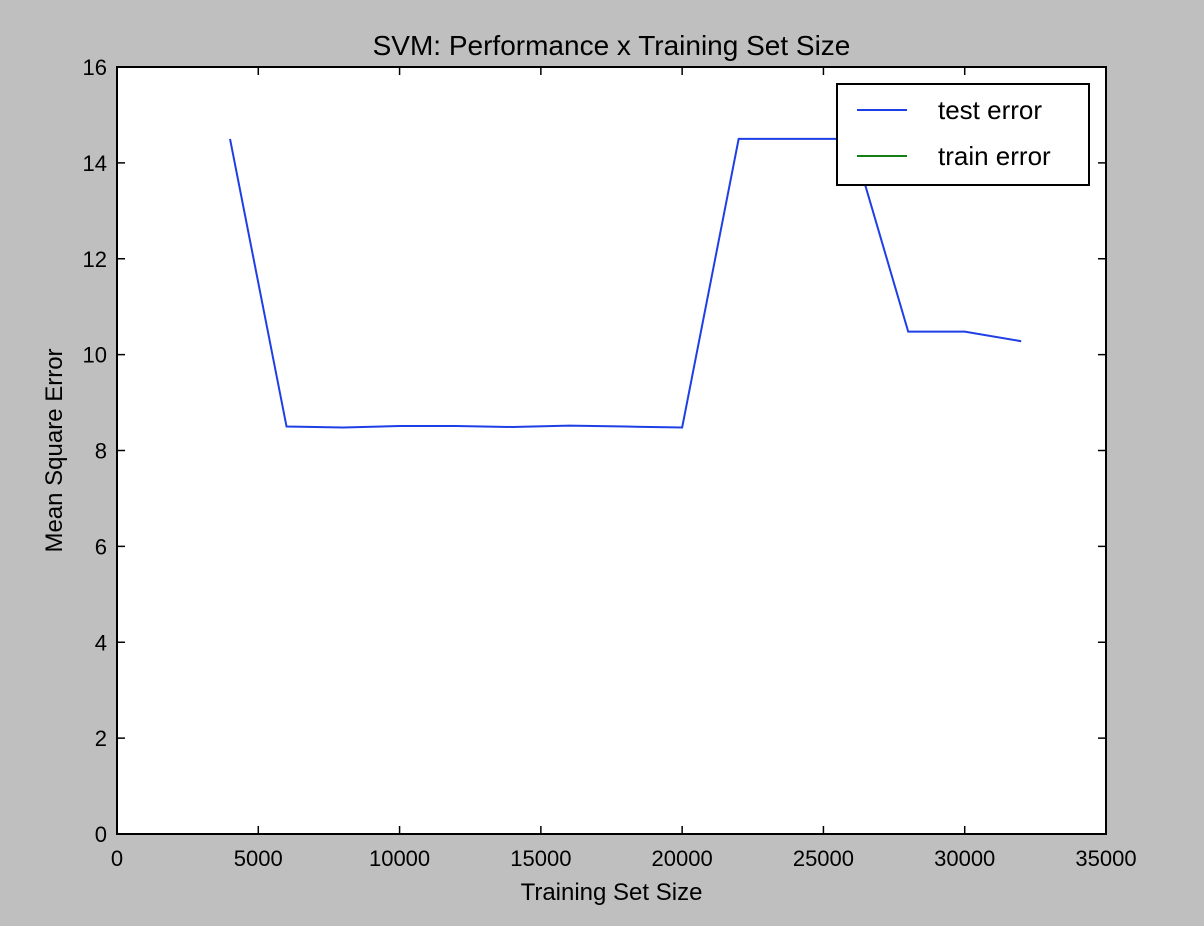  What do you see at coordinates (101, 546) in the screenshot?
I see `y-tick-label: 6` at bounding box center [101, 546].